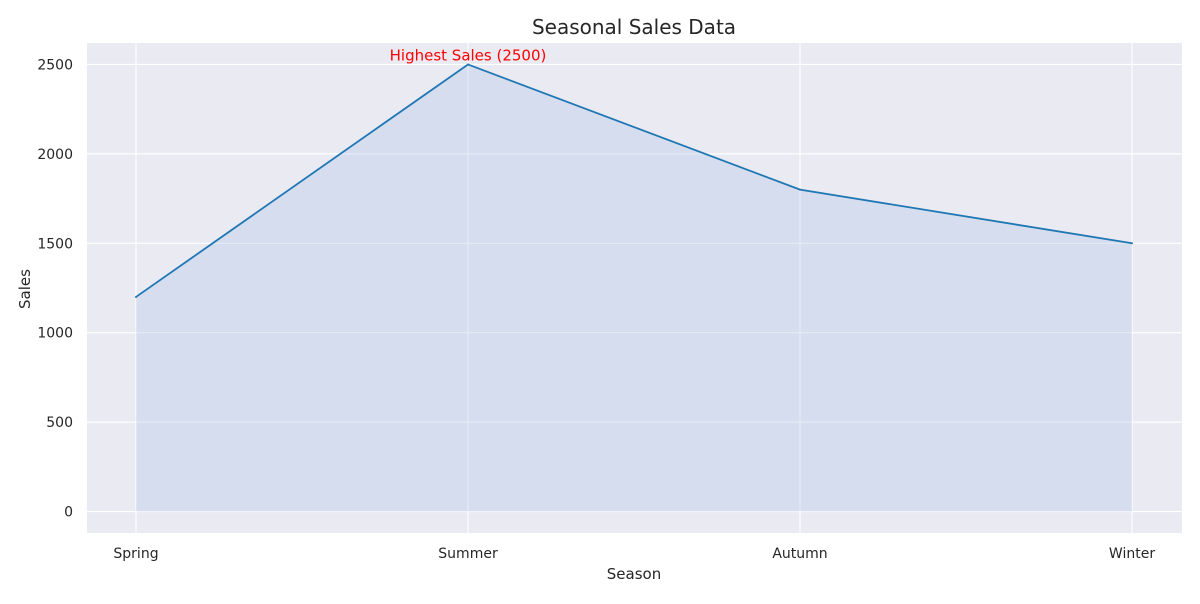  What do you see at coordinates (135, 554) in the screenshot?
I see `x-tick-label: Spring` at bounding box center [135, 554].